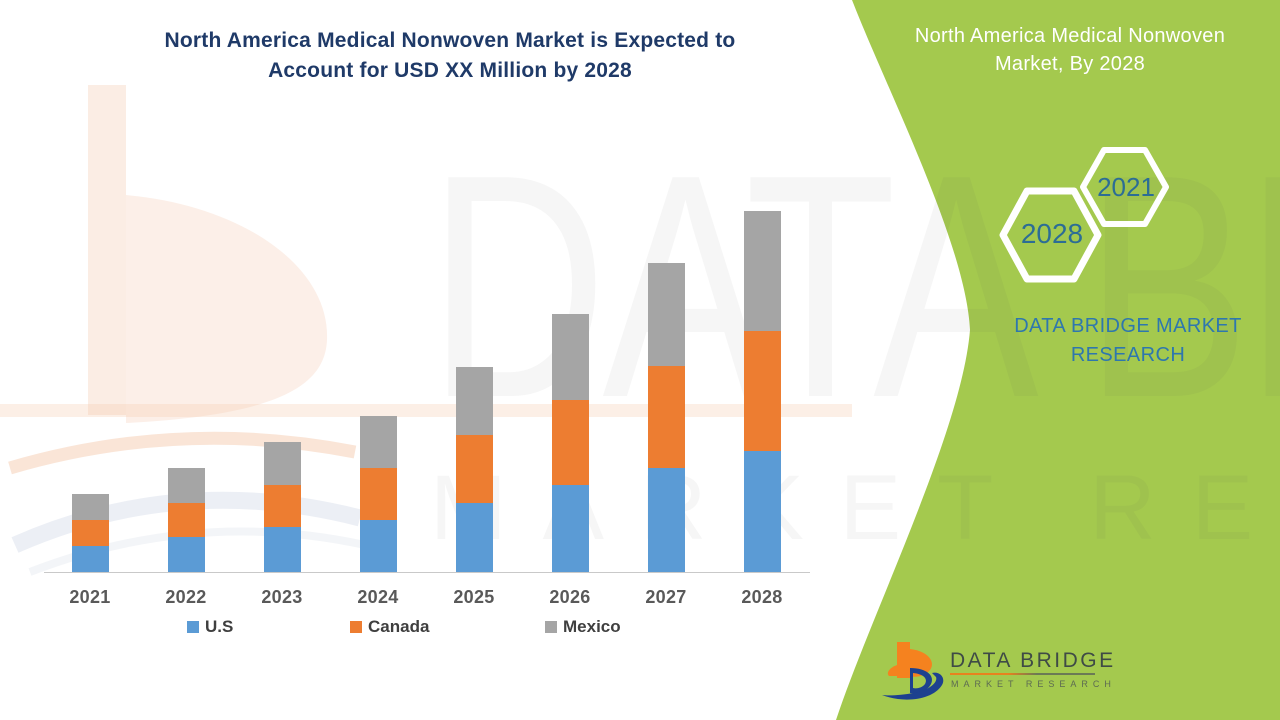 This screenshot has width=1280, height=720. I want to click on bar-segment-us-2028, so click(762, 511).